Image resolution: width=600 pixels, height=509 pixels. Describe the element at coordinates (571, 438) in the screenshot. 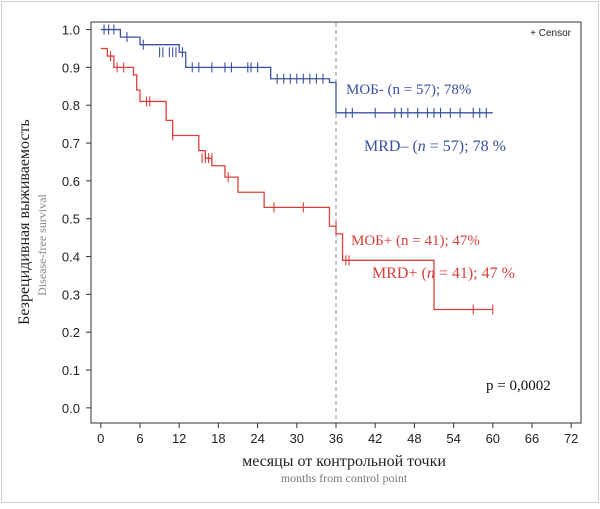

I see `x-tick-label: 72` at that location.